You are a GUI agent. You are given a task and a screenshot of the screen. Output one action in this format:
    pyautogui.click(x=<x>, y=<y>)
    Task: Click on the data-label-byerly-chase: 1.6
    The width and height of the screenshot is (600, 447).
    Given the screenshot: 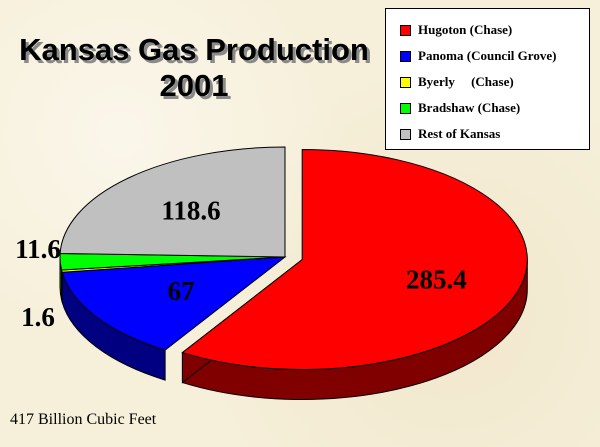 What is the action you would take?
    pyautogui.click(x=38, y=317)
    